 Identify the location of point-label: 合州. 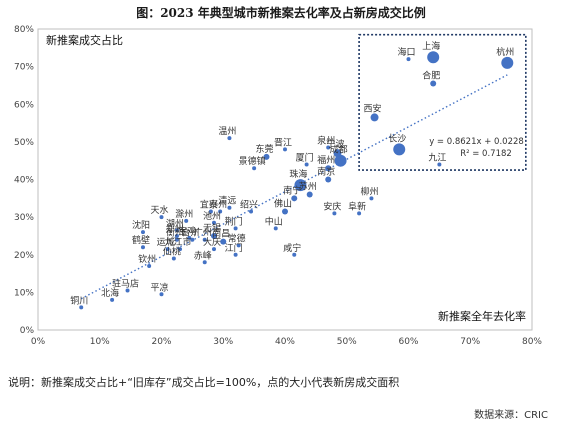
(190, 233).